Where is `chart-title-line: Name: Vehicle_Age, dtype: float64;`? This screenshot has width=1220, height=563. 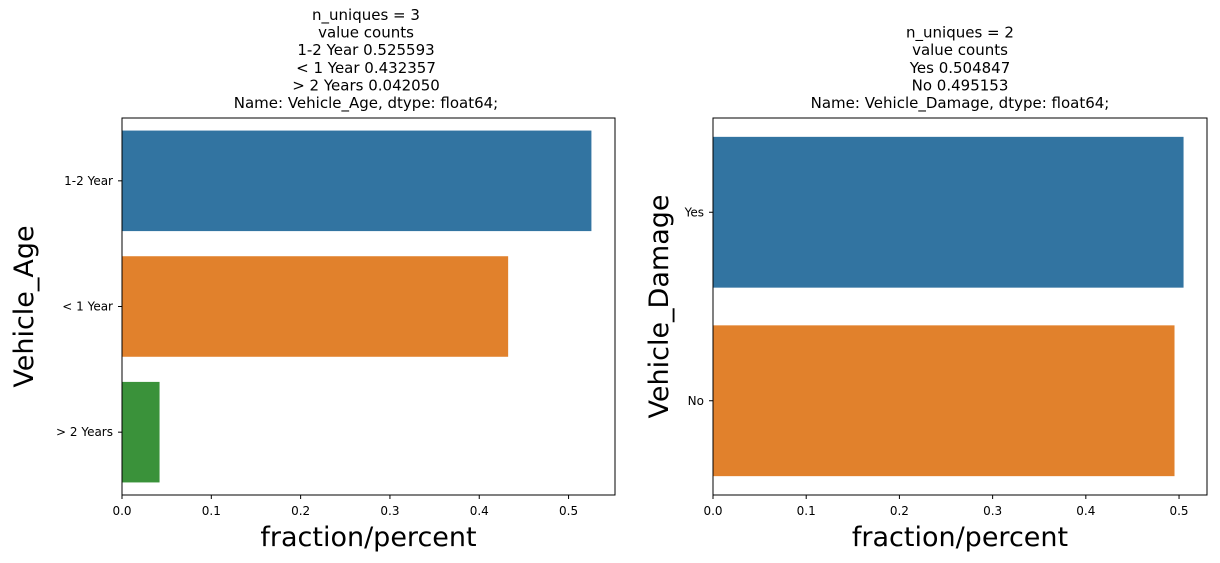 chart-title-line: Name: Vehicle_Age, dtype: float64; is located at coordinates (366, 103).